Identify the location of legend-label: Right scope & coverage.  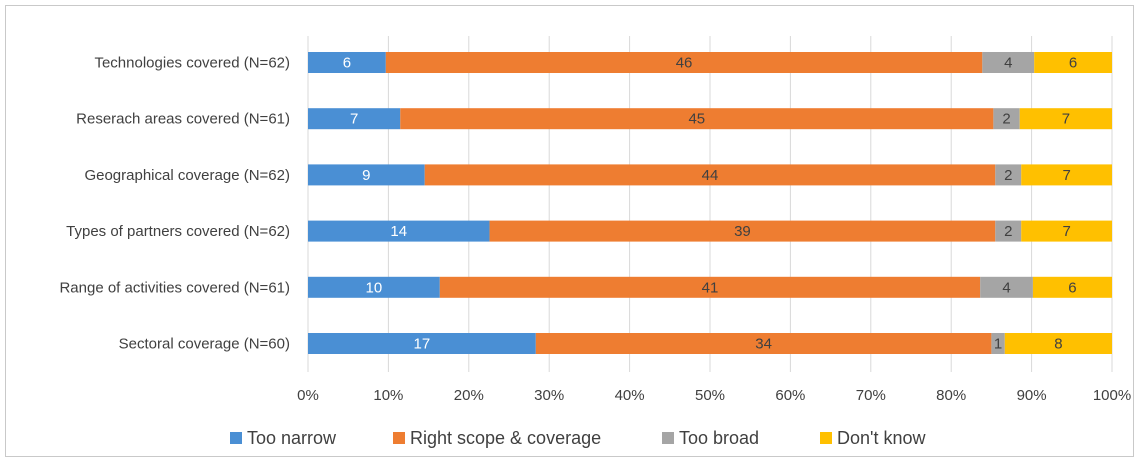
(505, 438).